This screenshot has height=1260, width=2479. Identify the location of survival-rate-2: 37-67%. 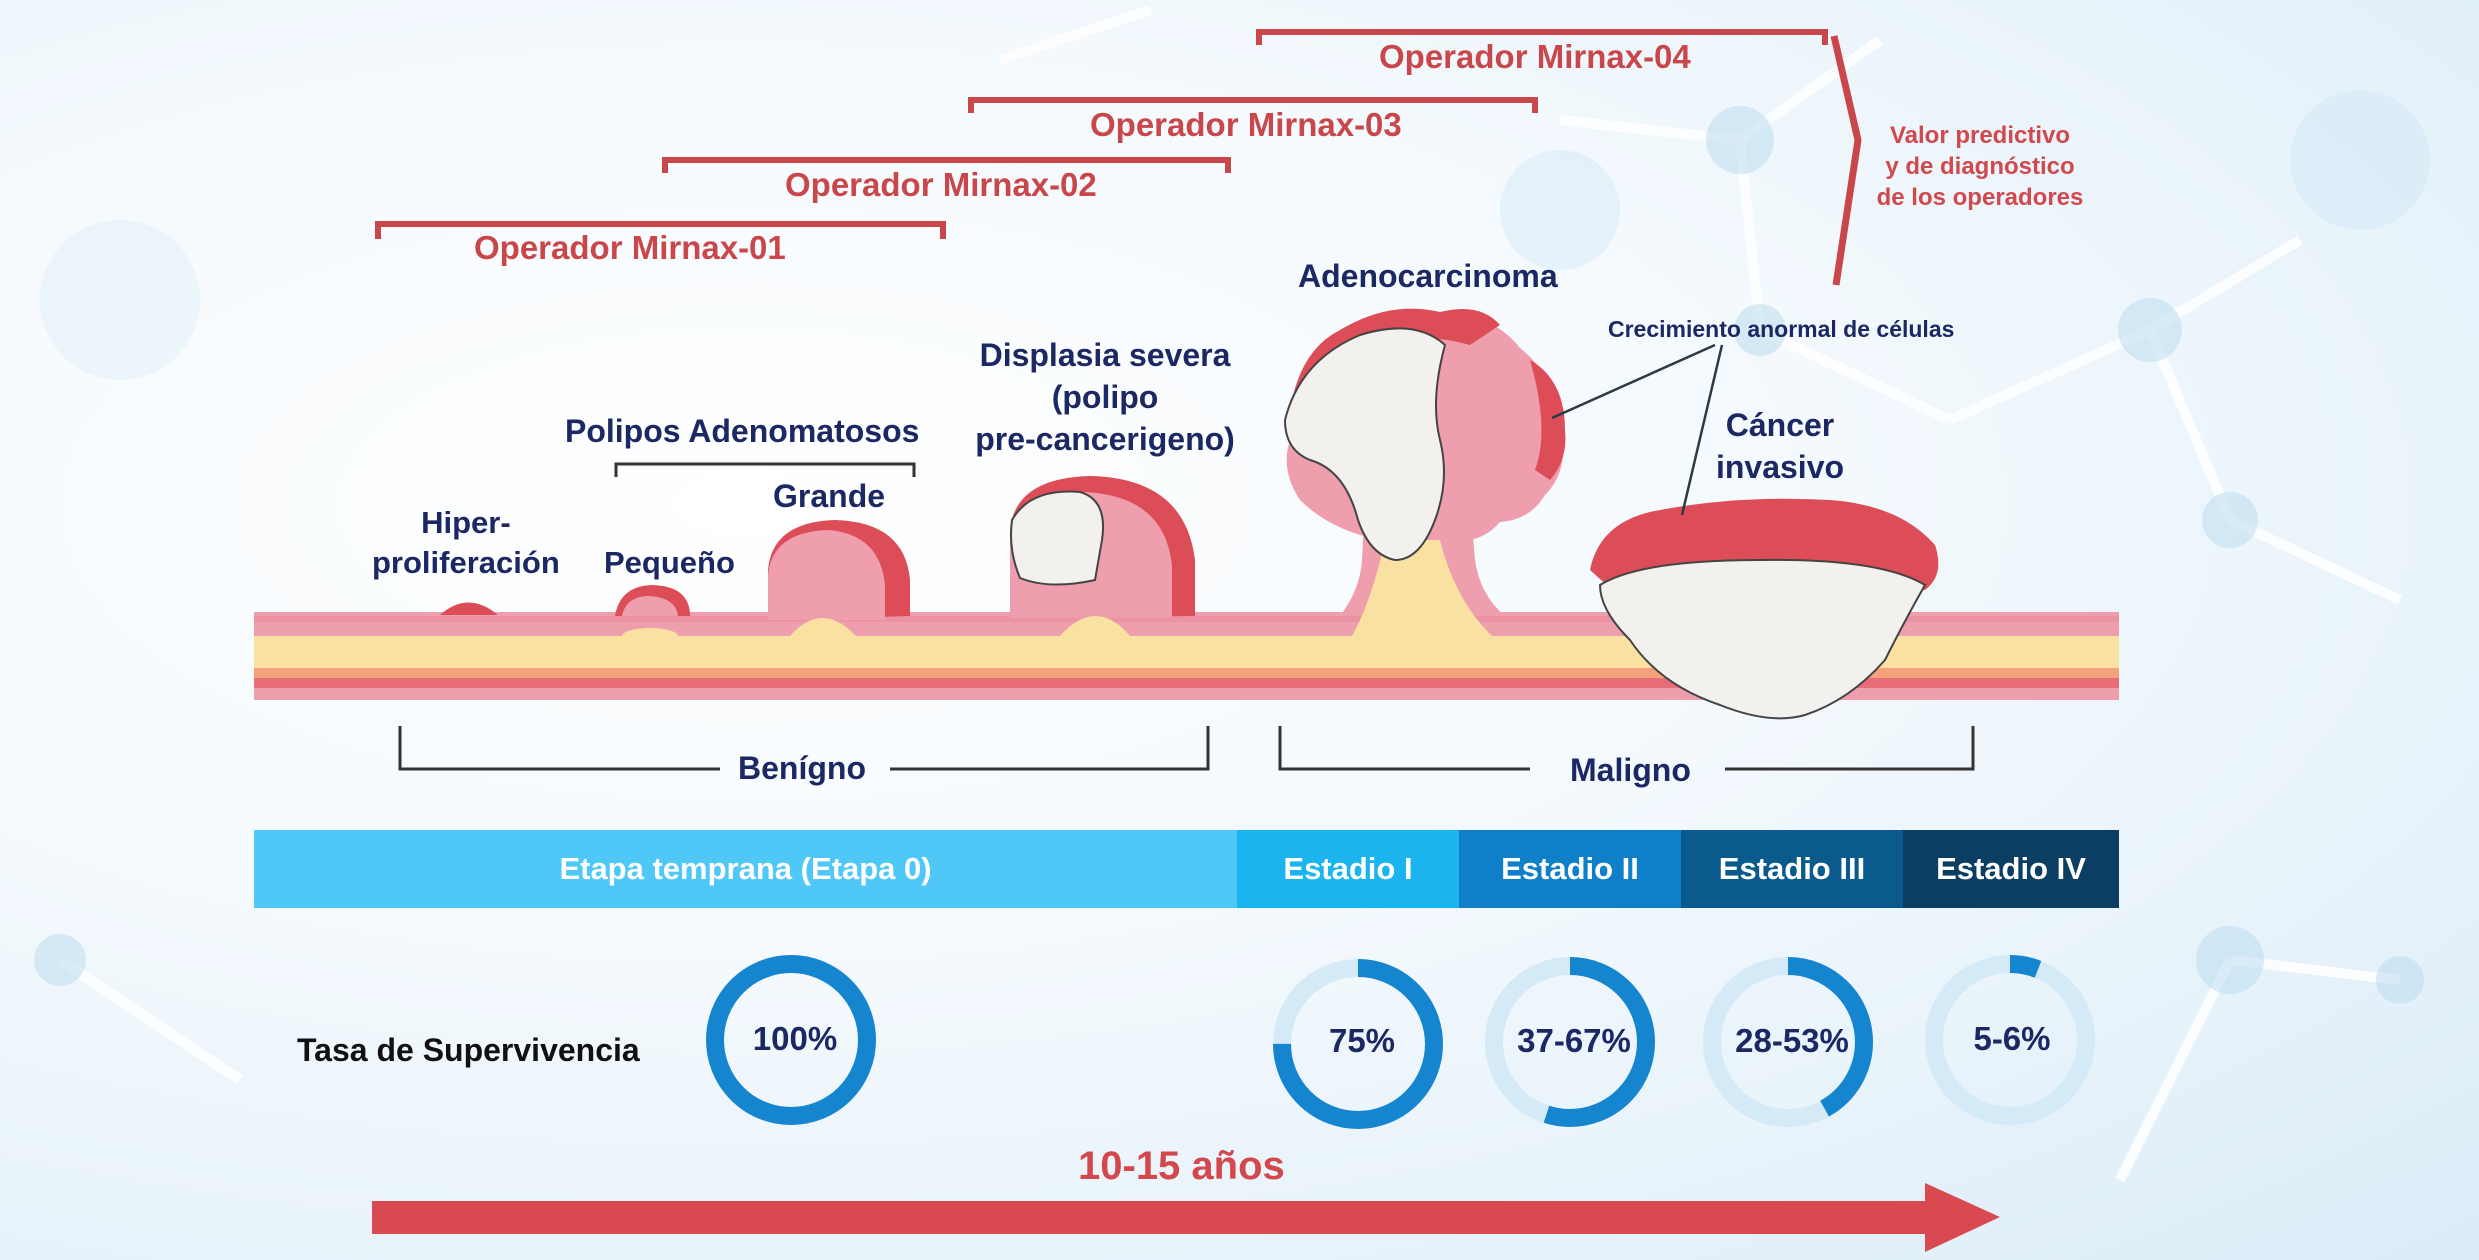
(1574, 1040).